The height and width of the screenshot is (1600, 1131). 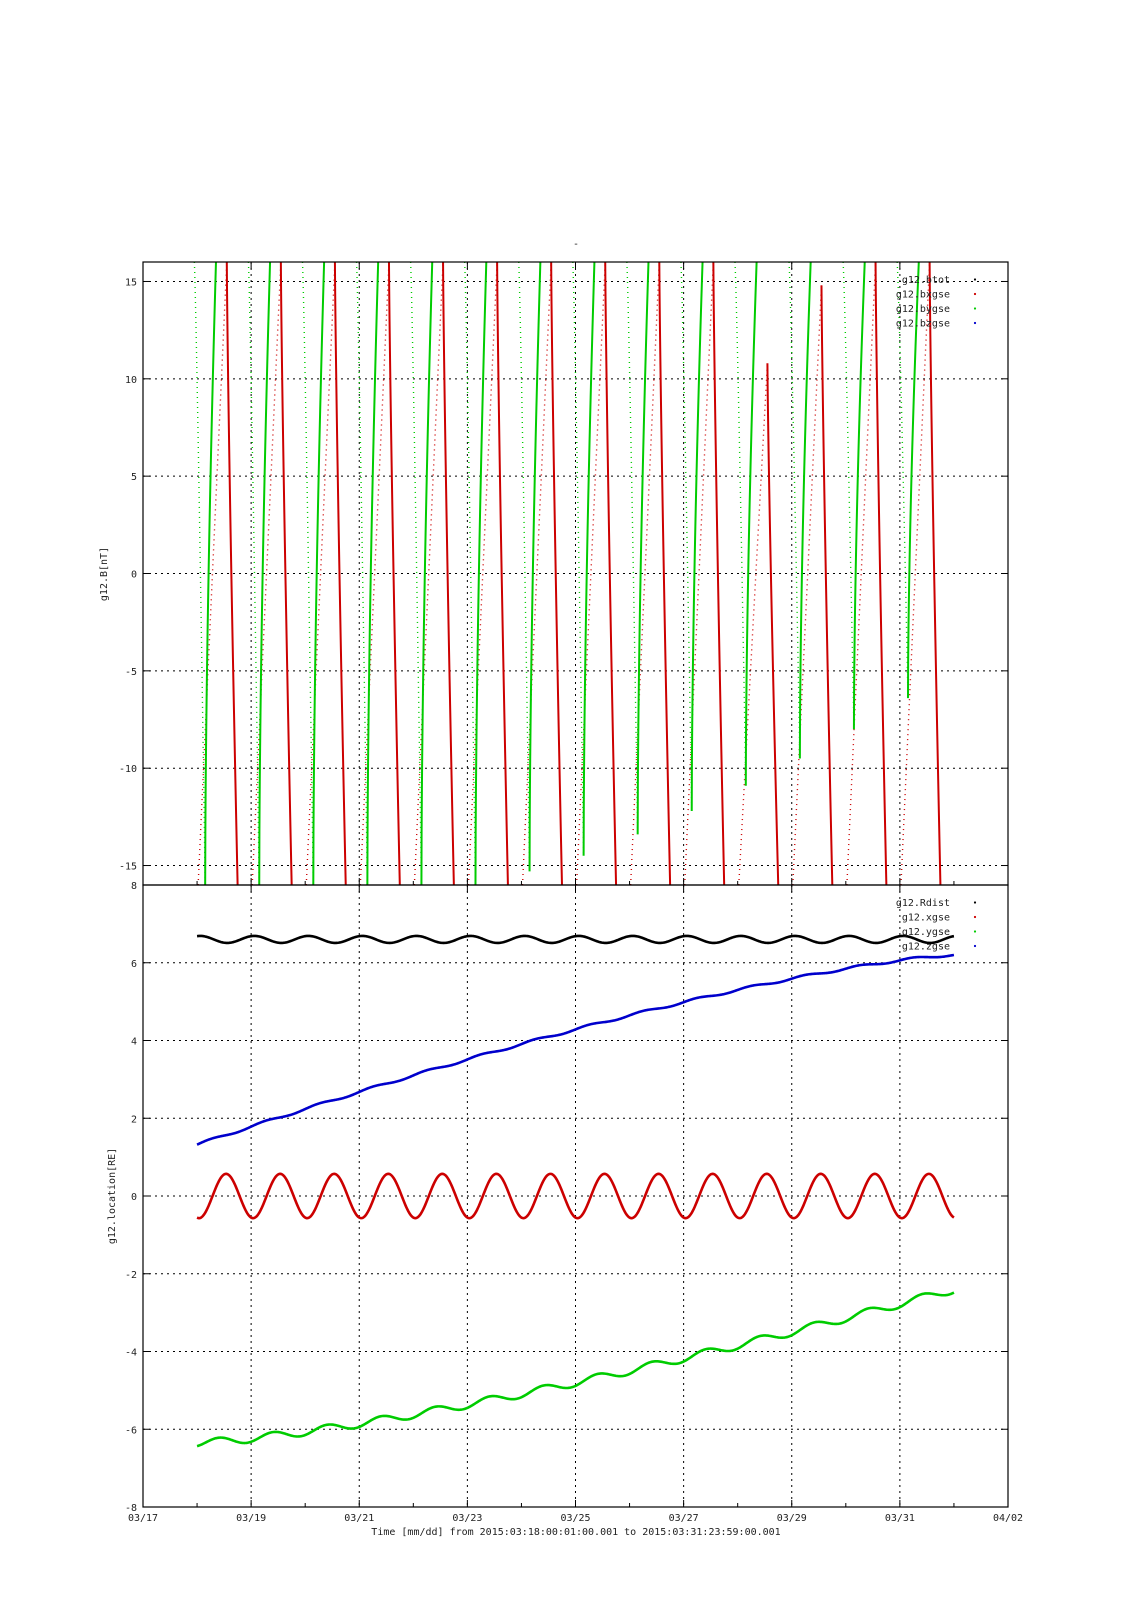 What do you see at coordinates (926, 947) in the screenshot?
I see `legend-label: g12.zgse` at bounding box center [926, 947].